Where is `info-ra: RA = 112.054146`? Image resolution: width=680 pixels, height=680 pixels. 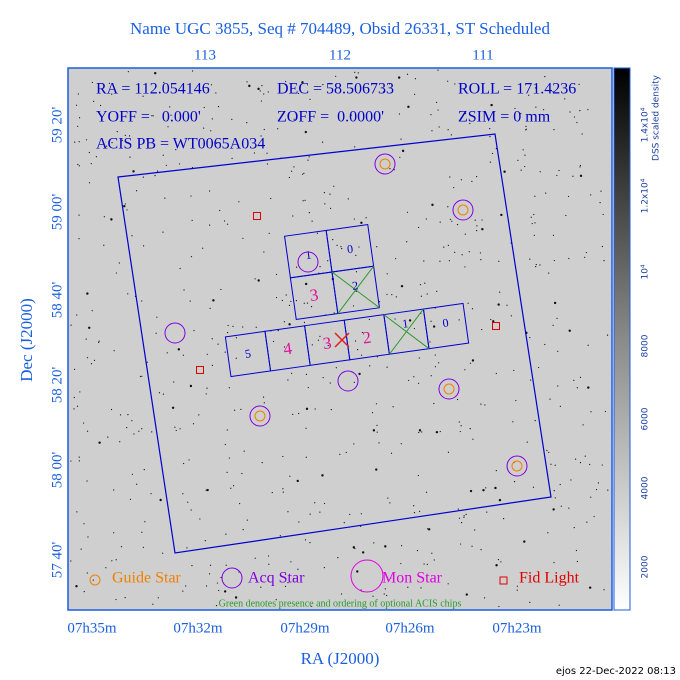
info-ra: RA = 112.054146 is located at coordinates (153, 89).